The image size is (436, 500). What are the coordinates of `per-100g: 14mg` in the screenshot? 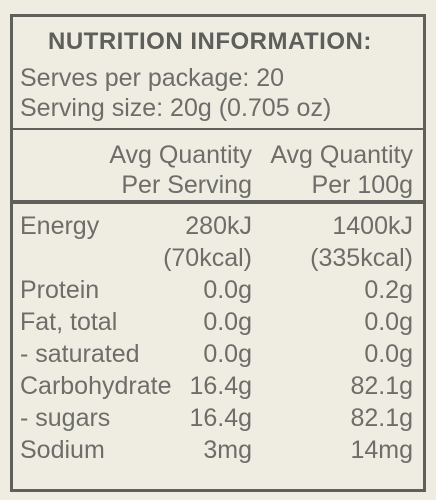 It's located at (381, 450).